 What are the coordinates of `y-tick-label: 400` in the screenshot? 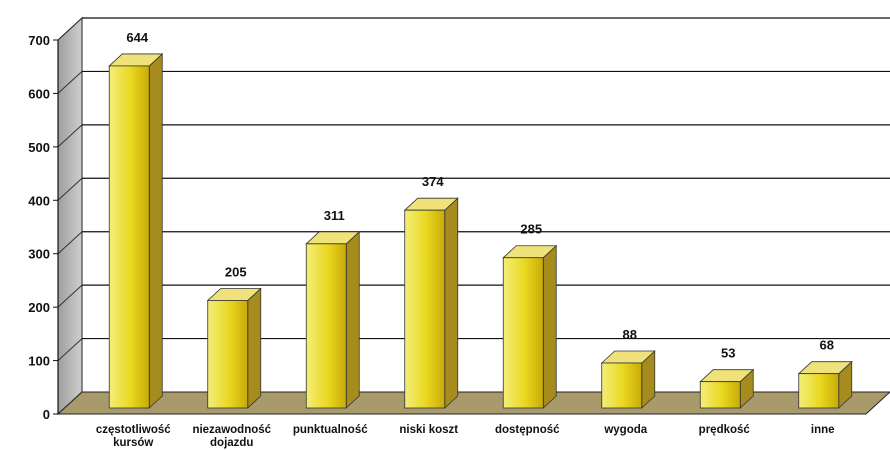 It's located at (39, 200).